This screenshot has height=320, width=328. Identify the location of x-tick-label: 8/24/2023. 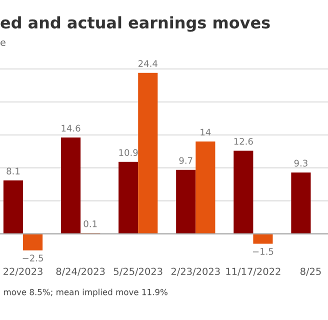
(80, 272).